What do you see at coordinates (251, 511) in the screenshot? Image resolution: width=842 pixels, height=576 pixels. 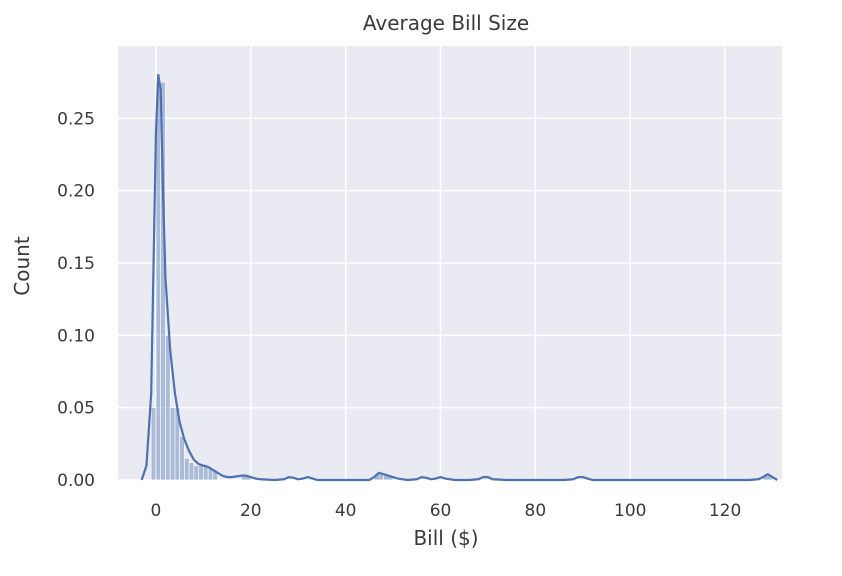 I see `x-tick-label: 20` at bounding box center [251, 511].